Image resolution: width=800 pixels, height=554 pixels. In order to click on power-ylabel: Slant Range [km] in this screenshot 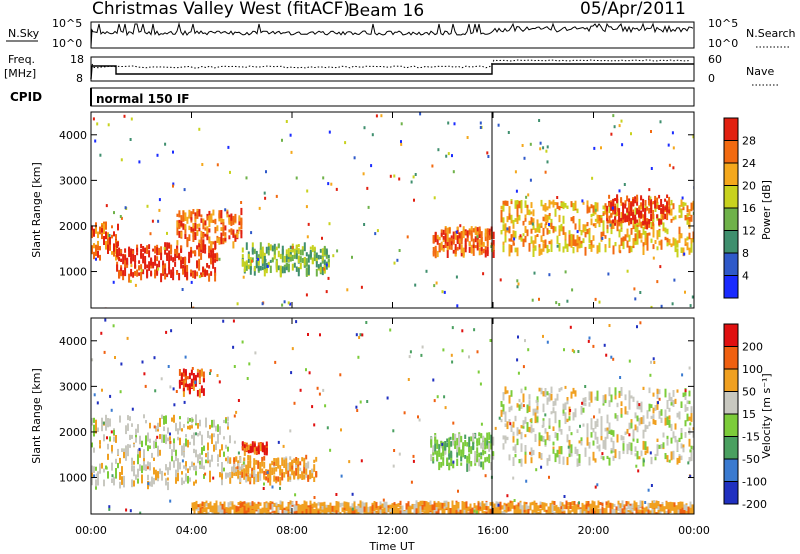, I will do `click(36, 210)`.